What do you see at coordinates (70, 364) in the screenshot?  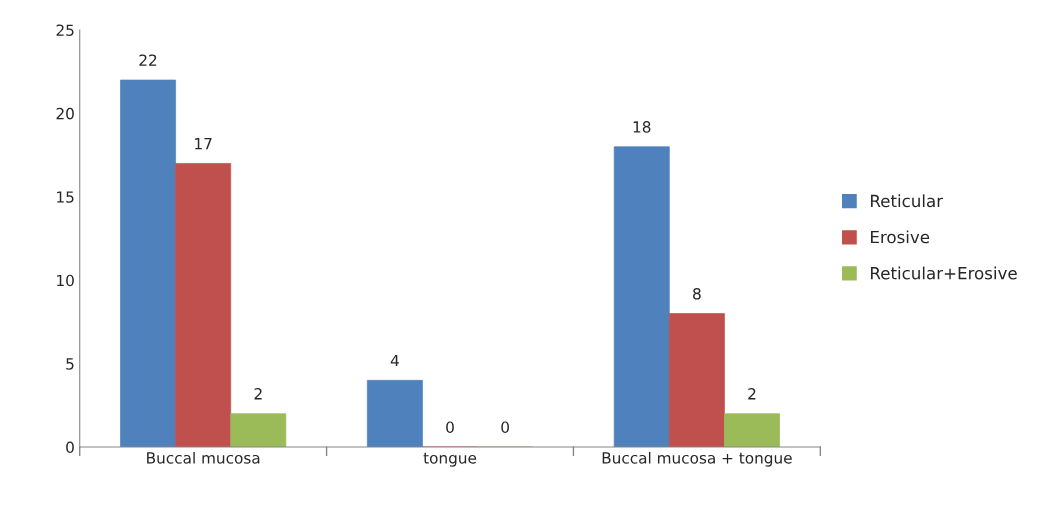 I see `y-tick-label: 5` at bounding box center [70, 364].